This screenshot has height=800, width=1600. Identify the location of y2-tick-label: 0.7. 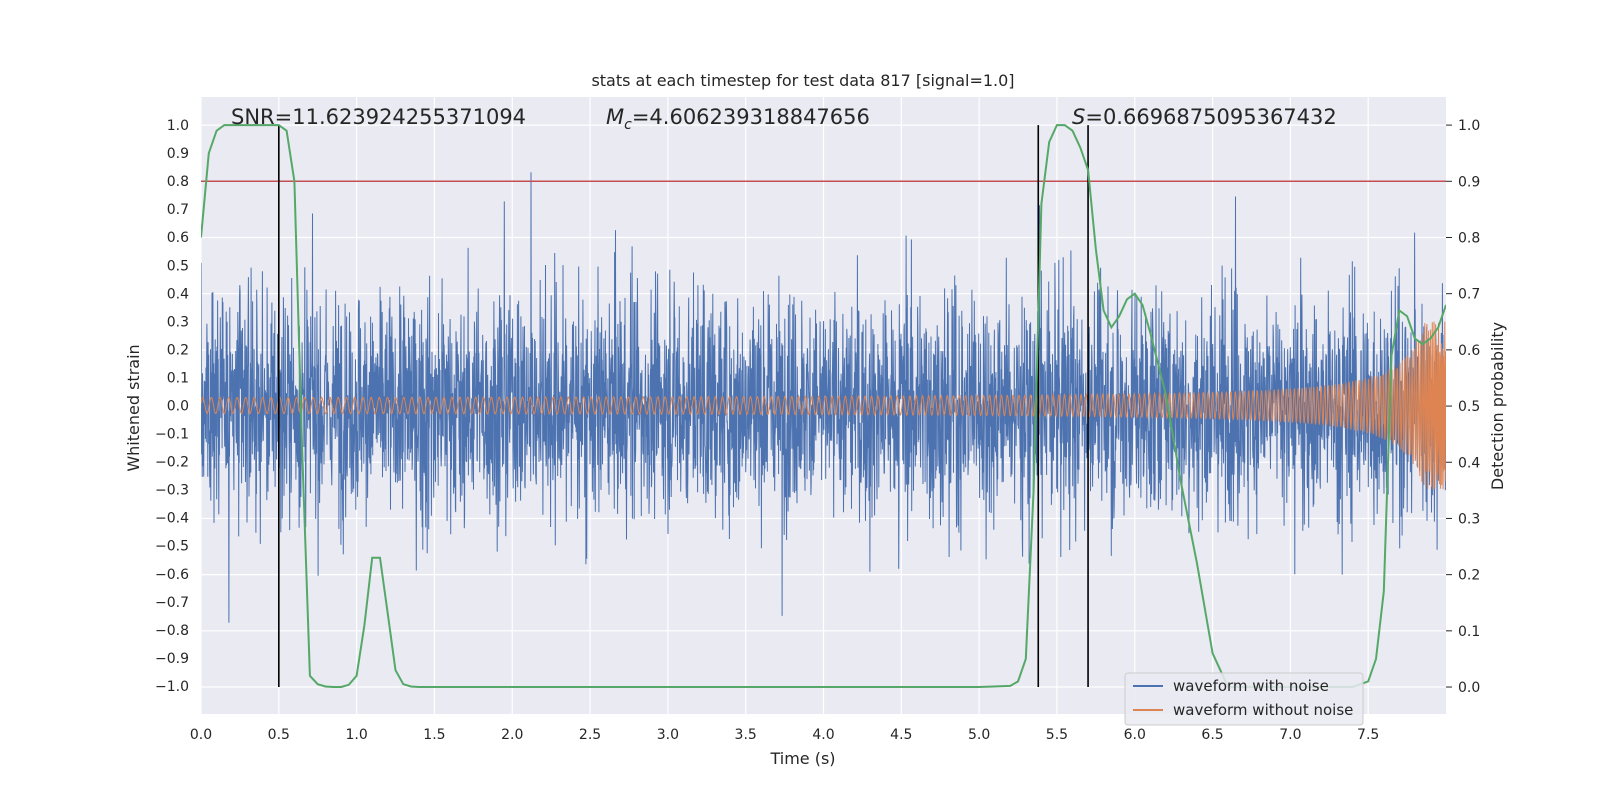
(1469, 295).